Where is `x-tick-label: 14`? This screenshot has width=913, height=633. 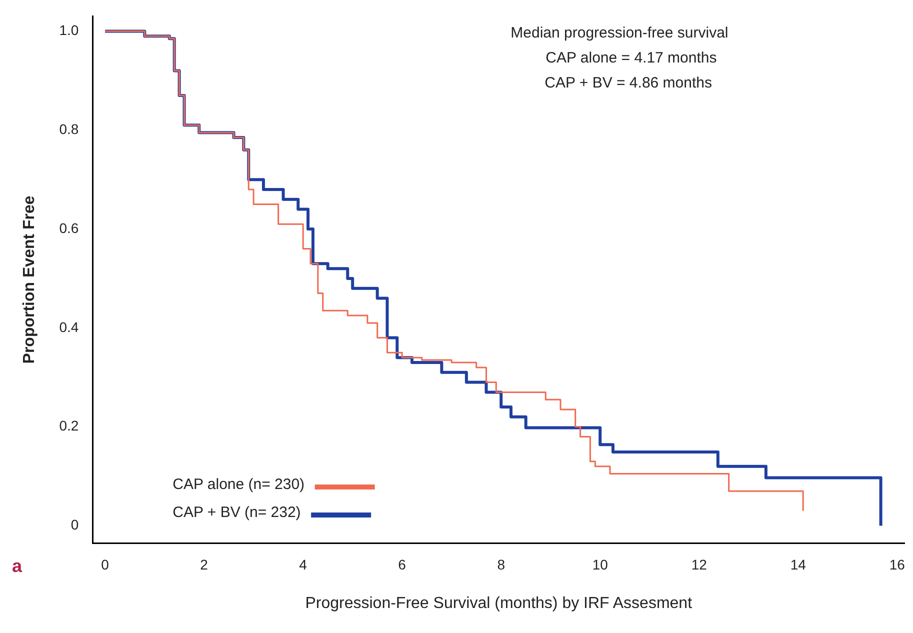
x-tick-label: 14 is located at coordinates (798, 564).